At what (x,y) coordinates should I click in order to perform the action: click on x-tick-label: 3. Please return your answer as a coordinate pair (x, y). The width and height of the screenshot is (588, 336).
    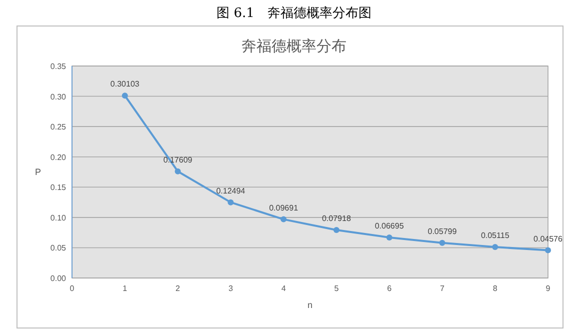
    Looking at the image, I should click on (231, 288).